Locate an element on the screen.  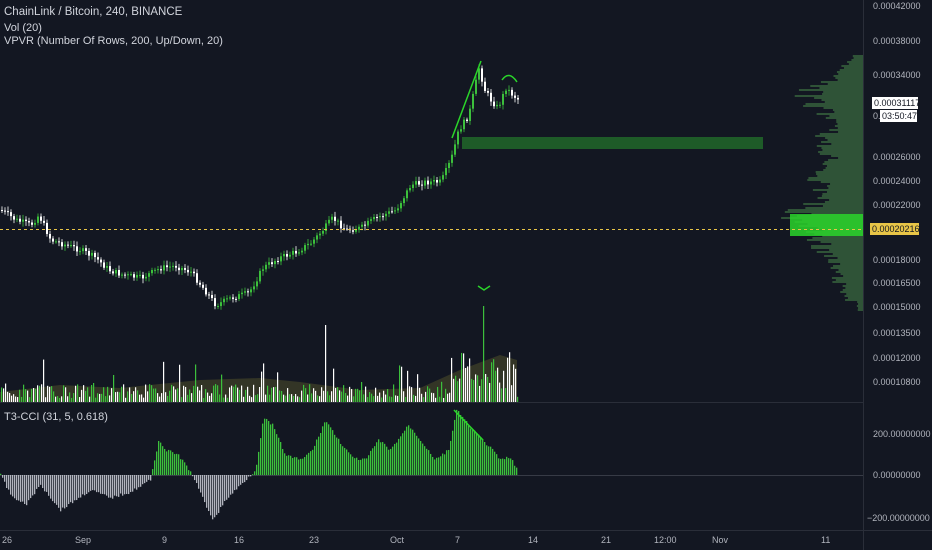
current-price-badge is located at coordinates (895, 103).